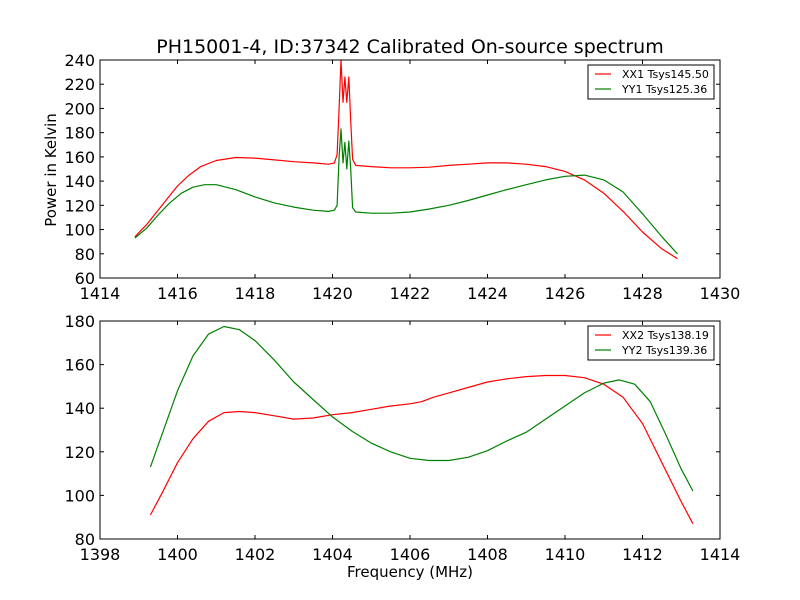 The width and height of the screenshot is (800, 600). Describe the element at coordinates (79, 60) in the screenshot. I see `top-y-tick-label: 240` at that location.